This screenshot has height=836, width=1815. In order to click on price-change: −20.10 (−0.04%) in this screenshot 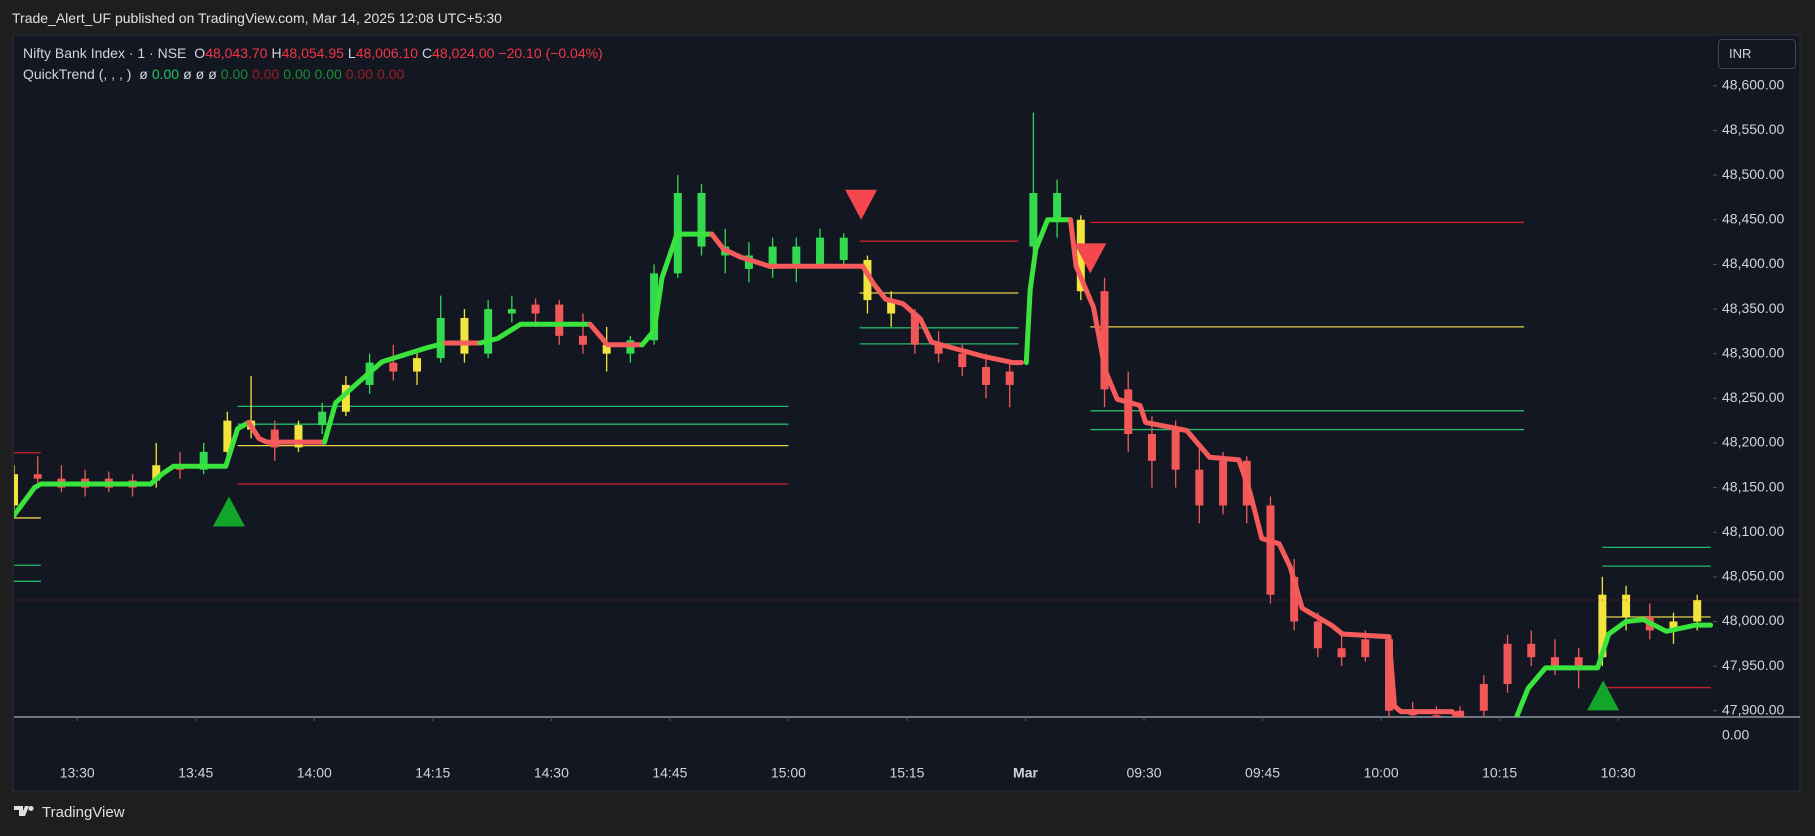, I will do `click(550, 53)`.